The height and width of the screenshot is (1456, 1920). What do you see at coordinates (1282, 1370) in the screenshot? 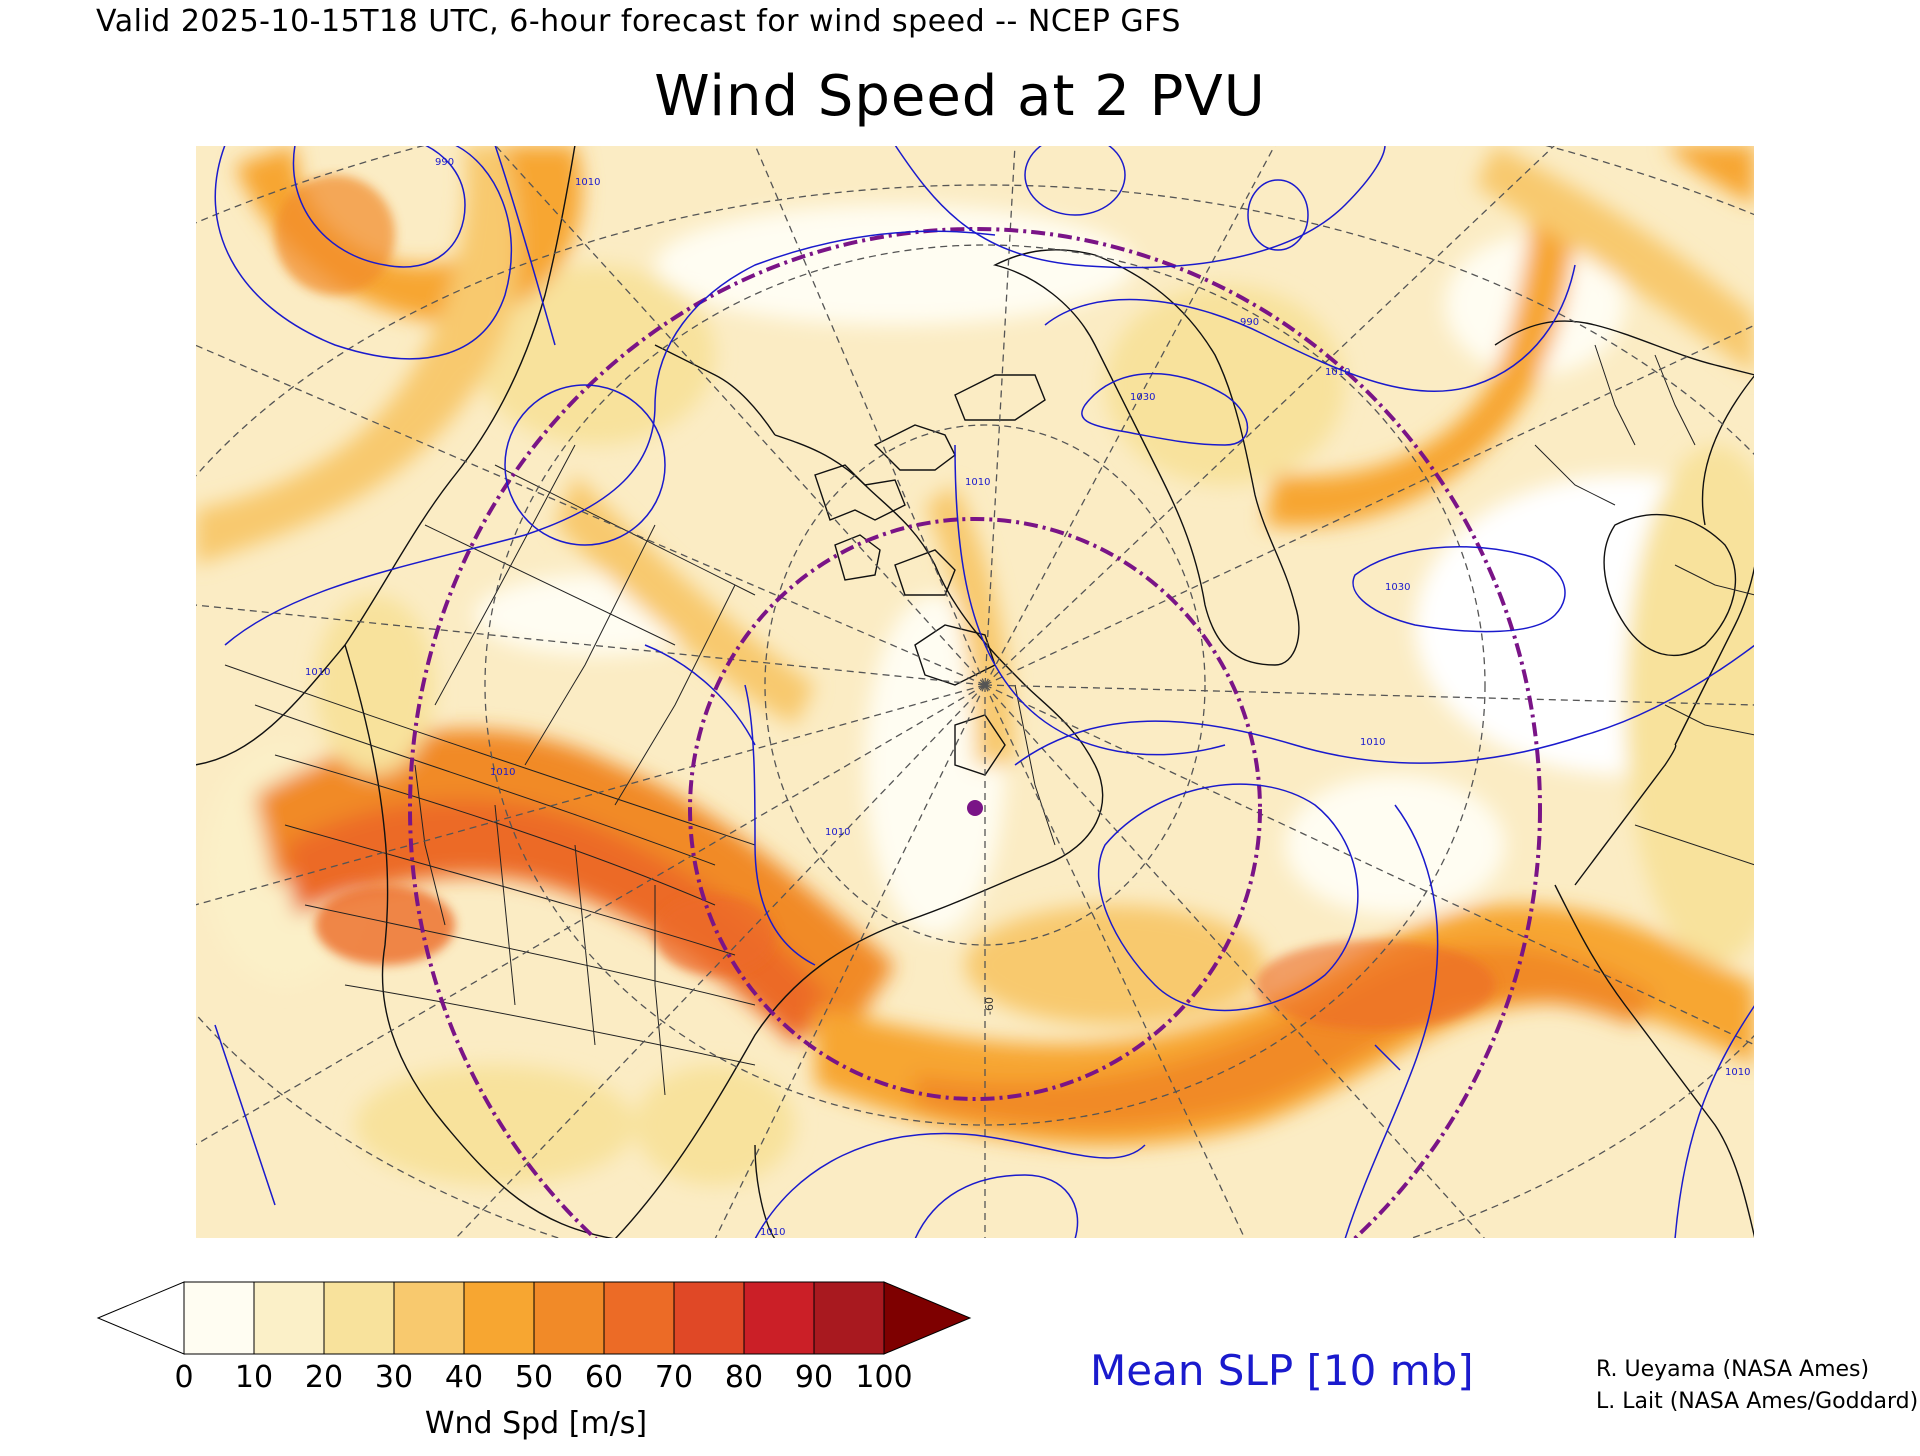
I see `slp-legend: Mean SLP [10 mb]` at bounding box center [1282, 1370].